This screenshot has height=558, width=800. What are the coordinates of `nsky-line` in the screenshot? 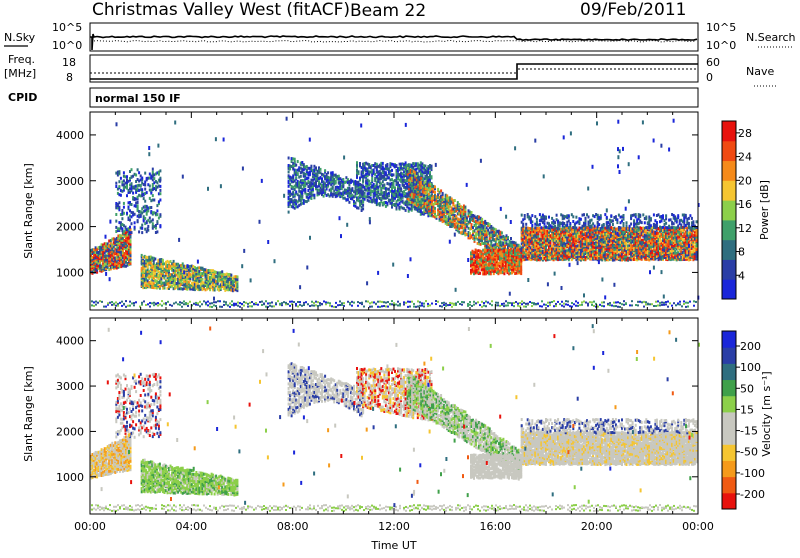 It's located at (394, 42).